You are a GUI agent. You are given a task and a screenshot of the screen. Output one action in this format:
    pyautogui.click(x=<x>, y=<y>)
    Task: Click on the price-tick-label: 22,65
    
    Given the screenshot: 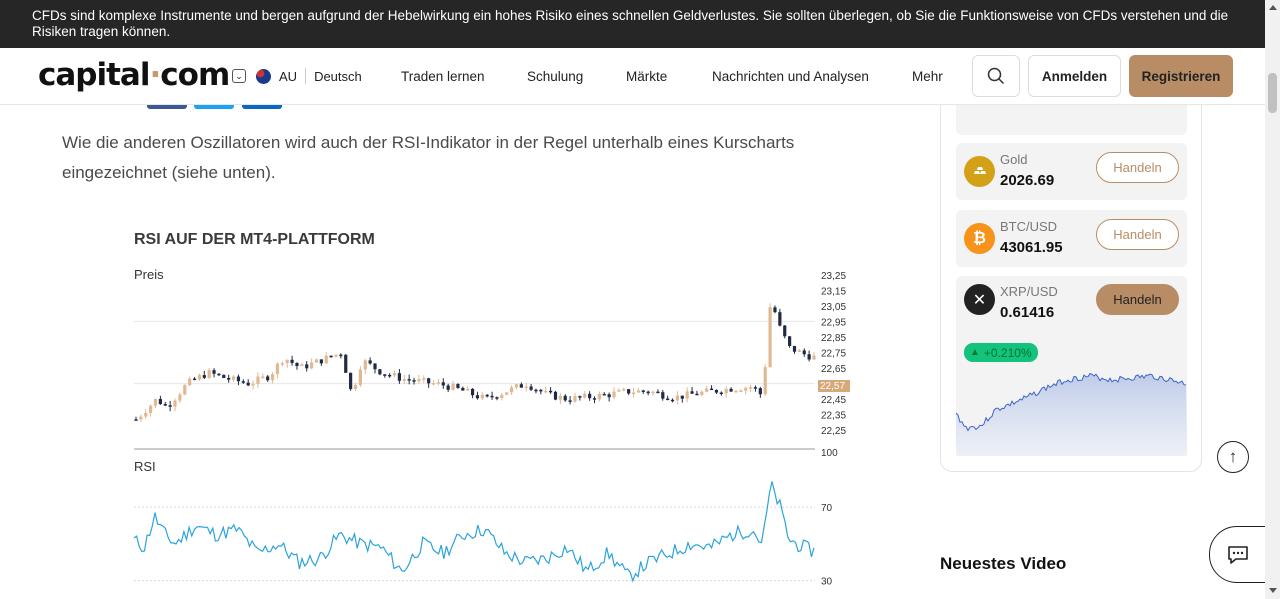 What is the action you would take?
    pyautogui.click(x=833, y=369)
    